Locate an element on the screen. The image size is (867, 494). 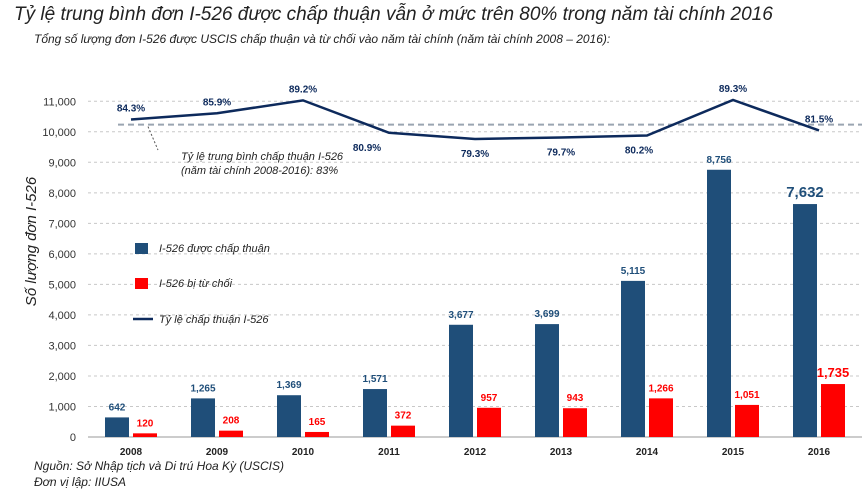
x-tick-label: 2013 is located at coordinates (561, 452).